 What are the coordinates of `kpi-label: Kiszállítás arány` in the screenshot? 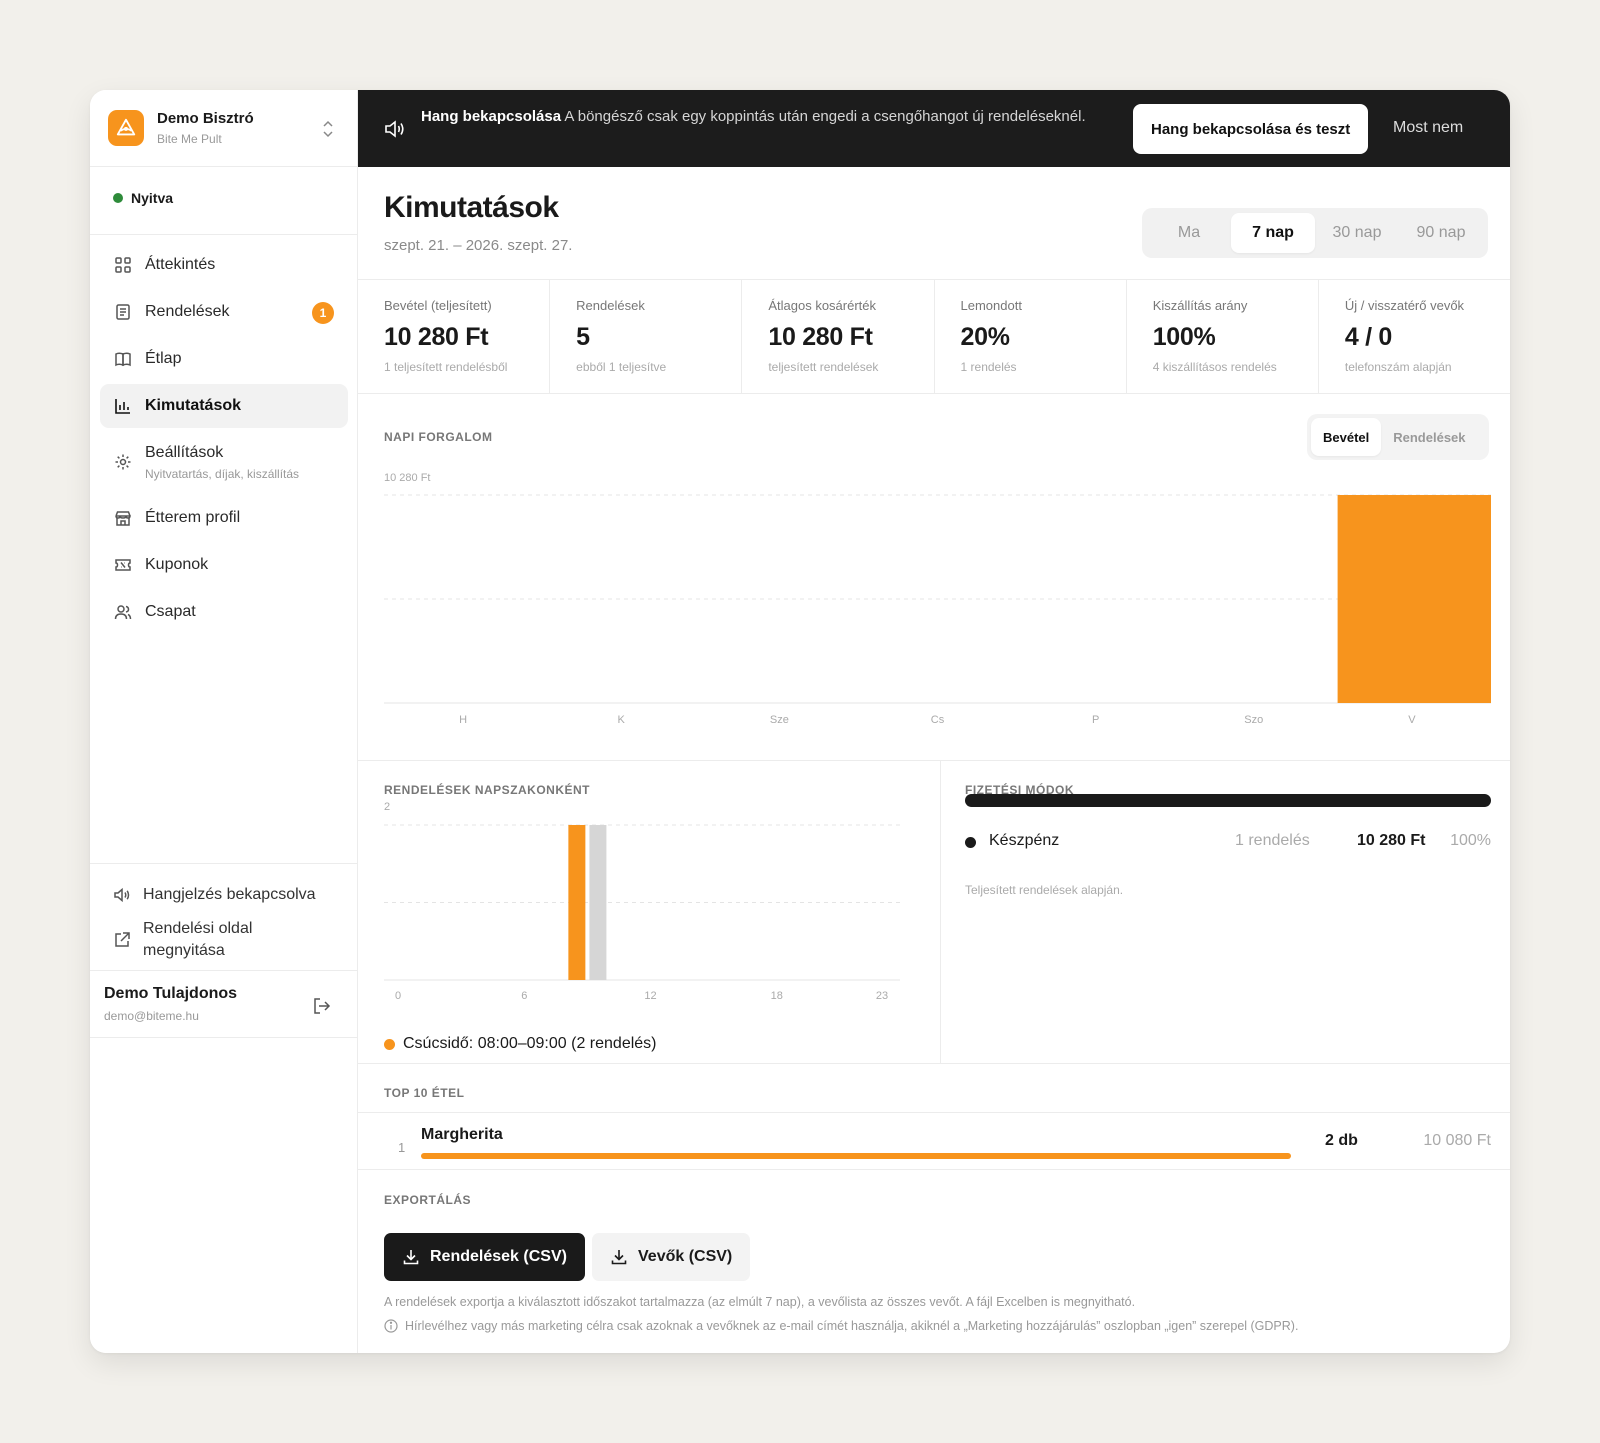 It's located at (1200, 305).